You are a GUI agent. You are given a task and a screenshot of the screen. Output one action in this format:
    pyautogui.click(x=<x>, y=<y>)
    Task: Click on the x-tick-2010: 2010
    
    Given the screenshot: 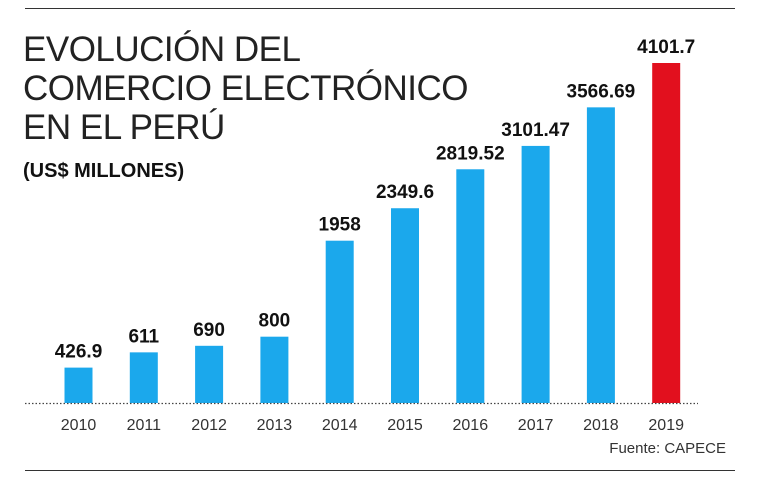 What is the action you would take?
    pyautogui.click(x=79, y=425)
    